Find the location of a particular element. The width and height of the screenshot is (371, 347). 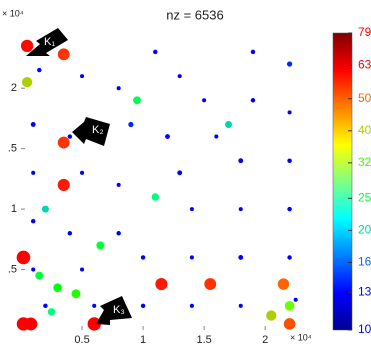

annotation-label: K₃ is located at coordinates (119, 310).